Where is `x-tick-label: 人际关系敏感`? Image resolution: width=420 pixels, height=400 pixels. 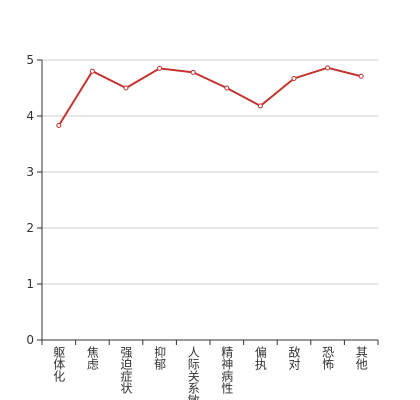 x-tick-label: 人际关系敏感 is located at coordinates (193, 373).